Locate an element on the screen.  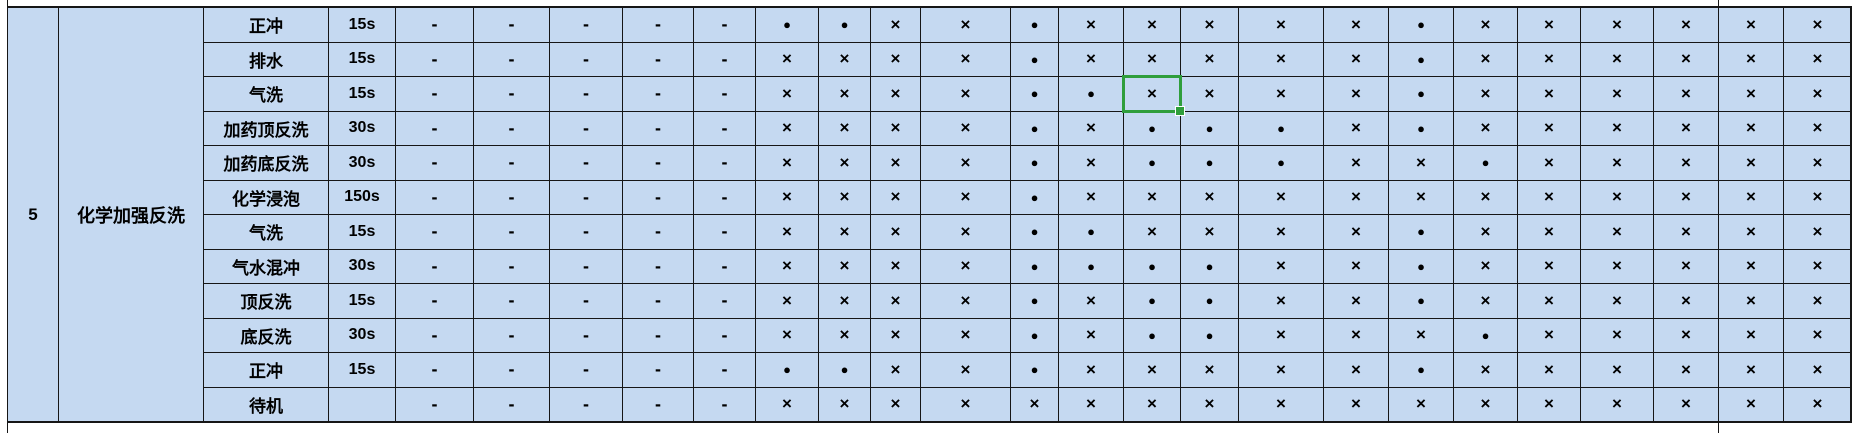
duration-cell: 150s is located at coordinates (362, 197).